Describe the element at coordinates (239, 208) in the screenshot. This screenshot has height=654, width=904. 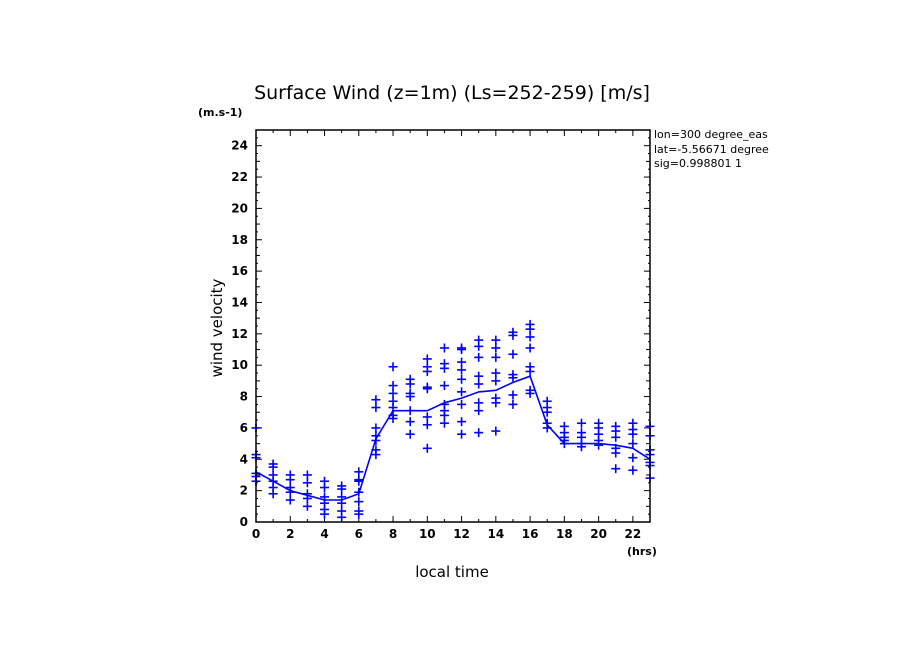
I see `y-tick-label: 20` at that location.